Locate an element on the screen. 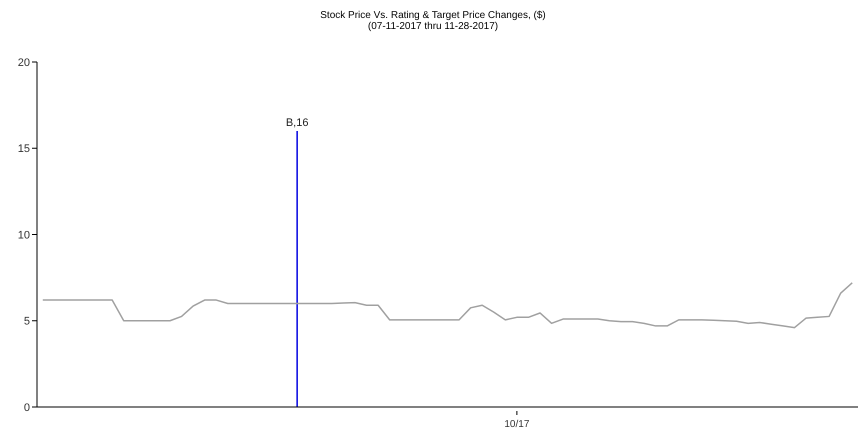  x-tick-label: 10/17 is located at coordinates (517, 424).